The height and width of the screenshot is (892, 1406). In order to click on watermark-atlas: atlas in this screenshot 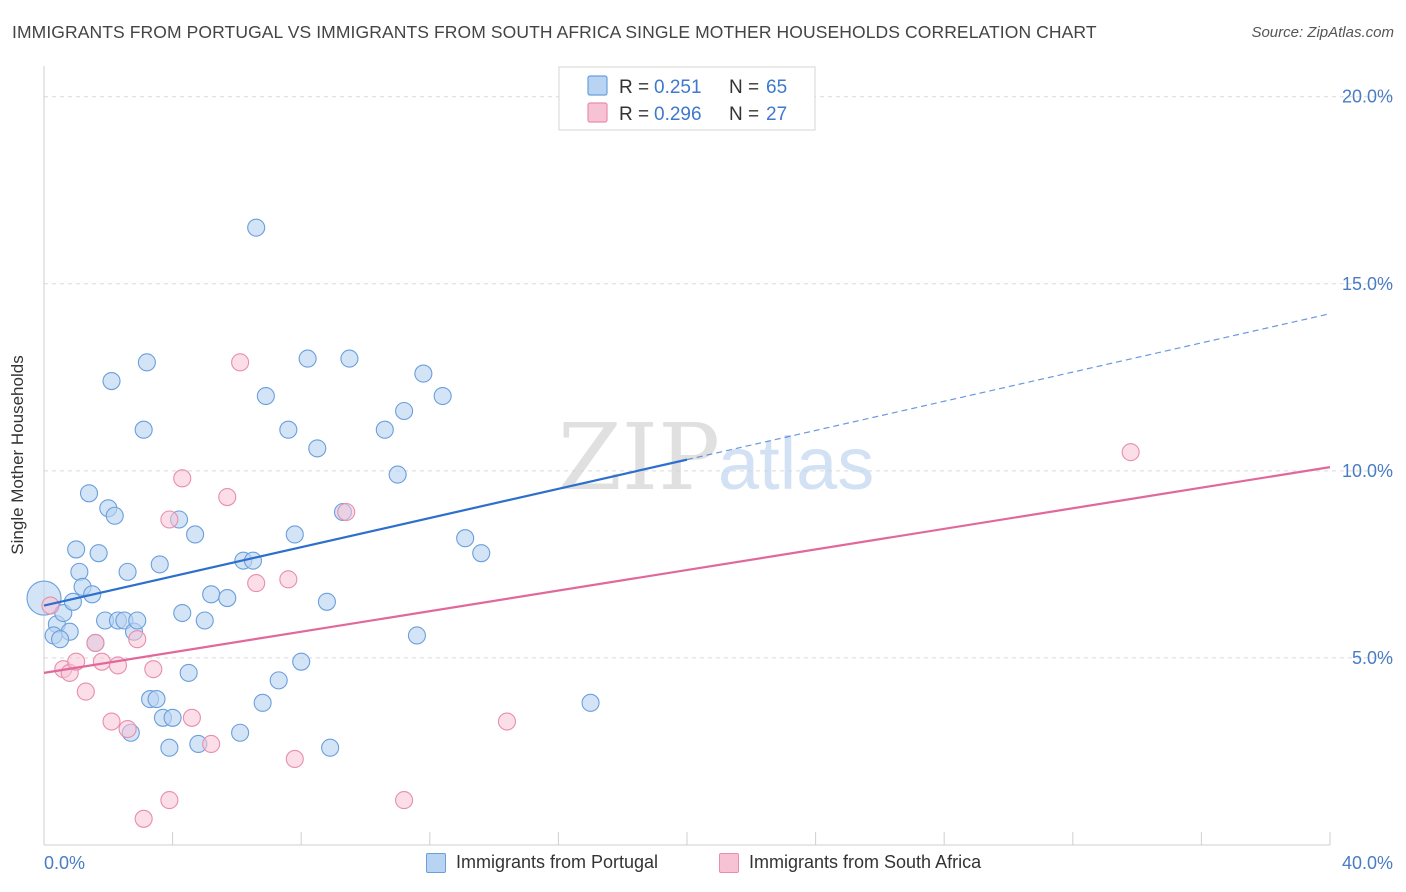, I will do `click(796, 463)`.